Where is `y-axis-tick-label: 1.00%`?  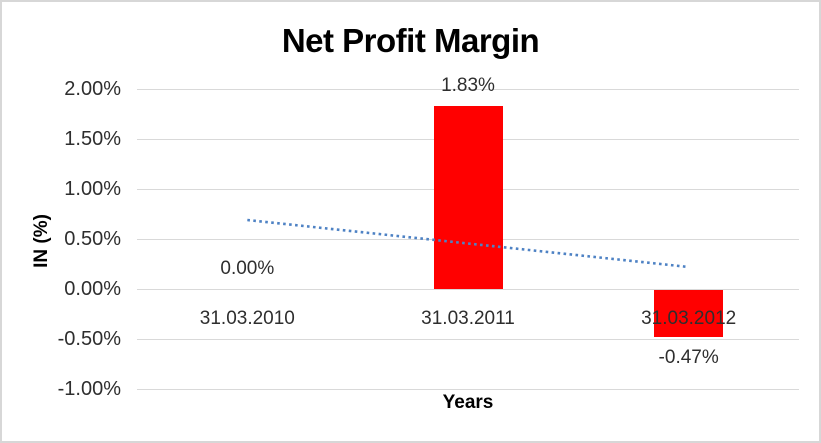 y-axis-tick-label: 1.00% is located at coordinates (92, 189).